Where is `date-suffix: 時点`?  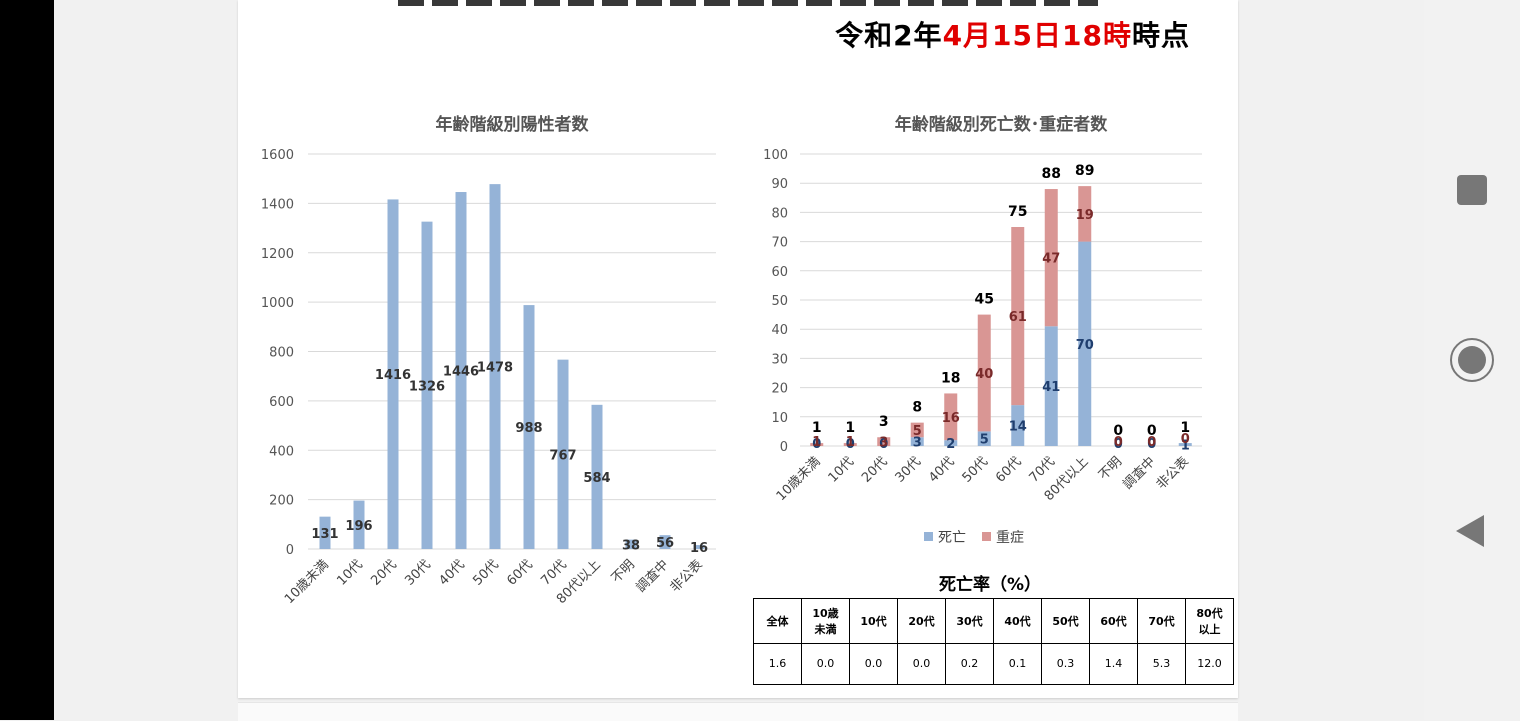 date-suffix: 時点 is located at coordinates (1160, 35).